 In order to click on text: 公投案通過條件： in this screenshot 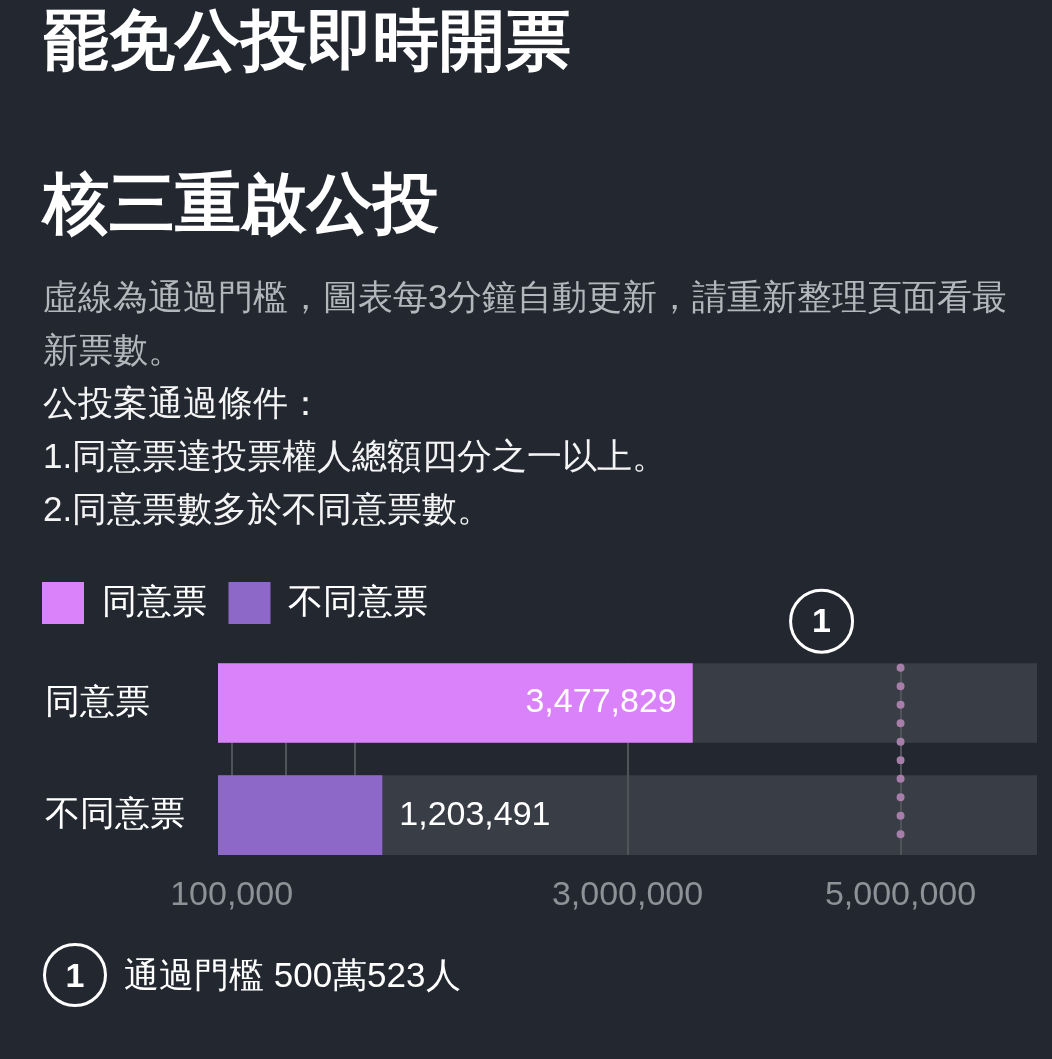, I will do `click(183, 403)`.